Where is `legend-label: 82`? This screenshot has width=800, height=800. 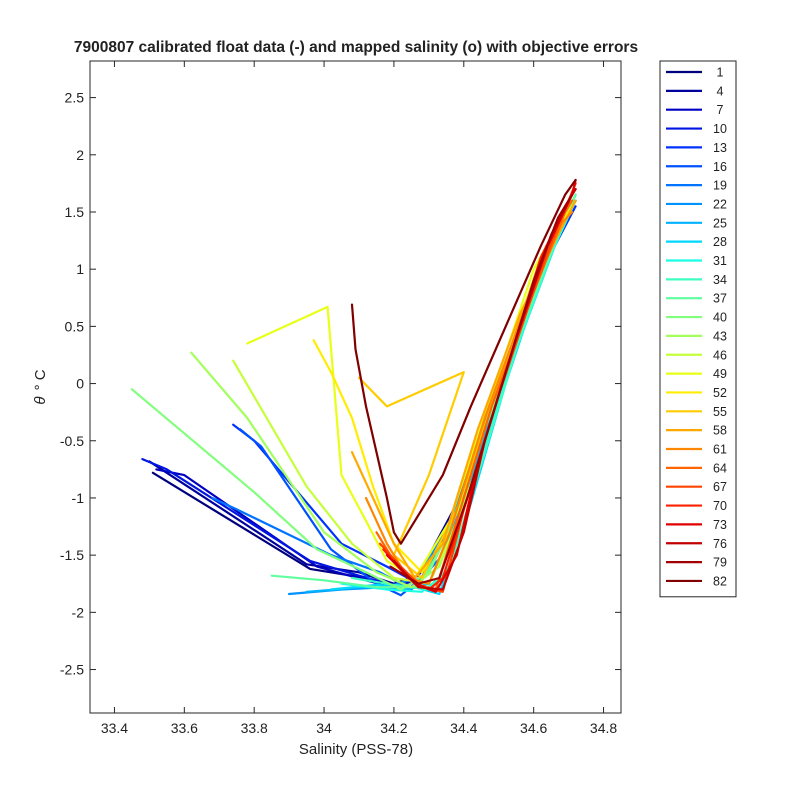
legend-label: 82 is located at coordinates (720, 581).